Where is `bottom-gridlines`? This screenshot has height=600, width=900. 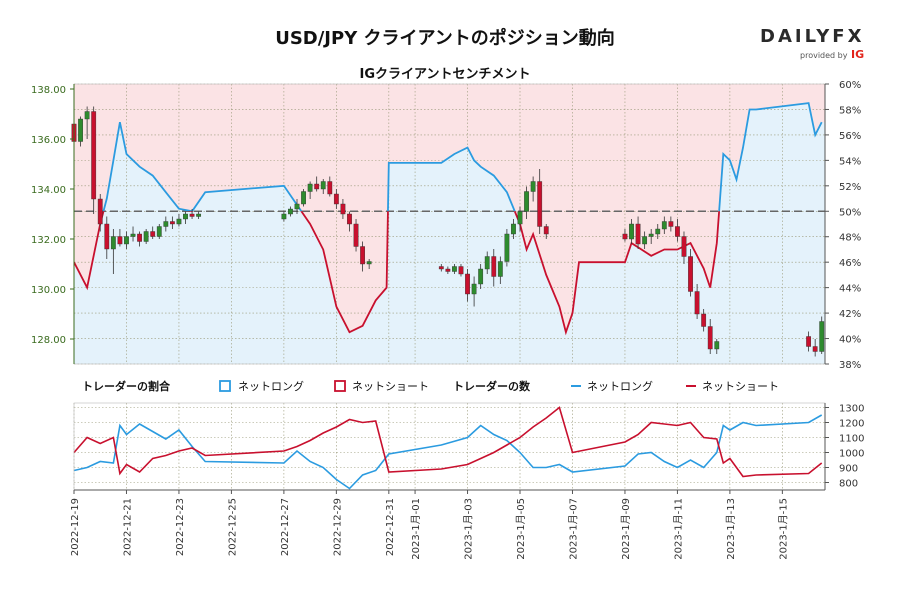 bottom-gridlines is located at coordinates (449, 446).